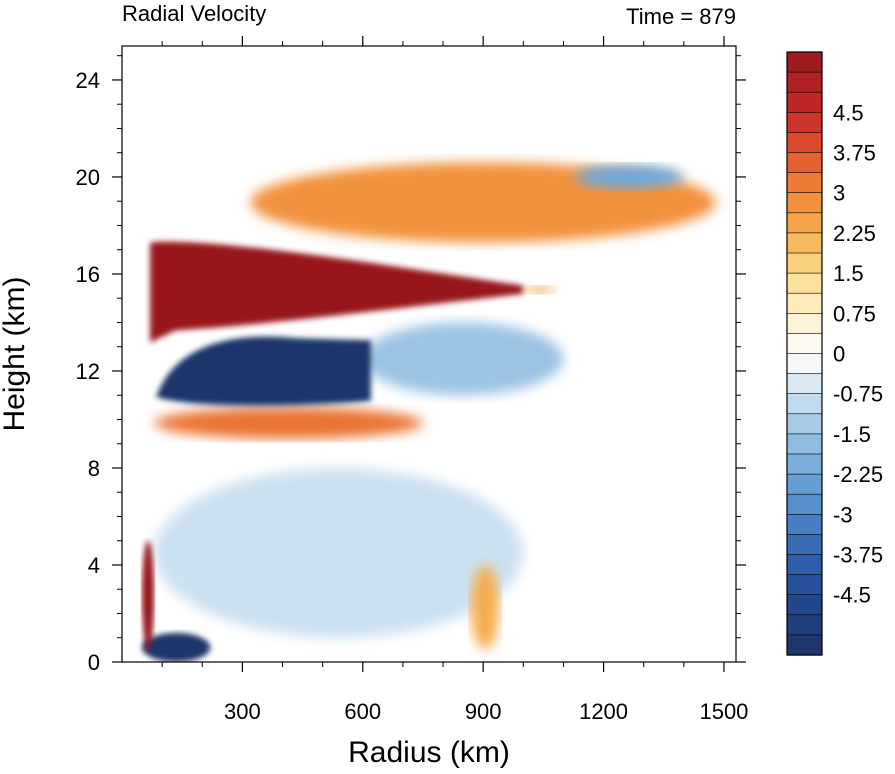 This screenshot has height=774, width=895. What do you see at coordinates (15, 353) in the screenshot?
I see `y-axis-title: Height (km)` at bounding box center [15, 353].